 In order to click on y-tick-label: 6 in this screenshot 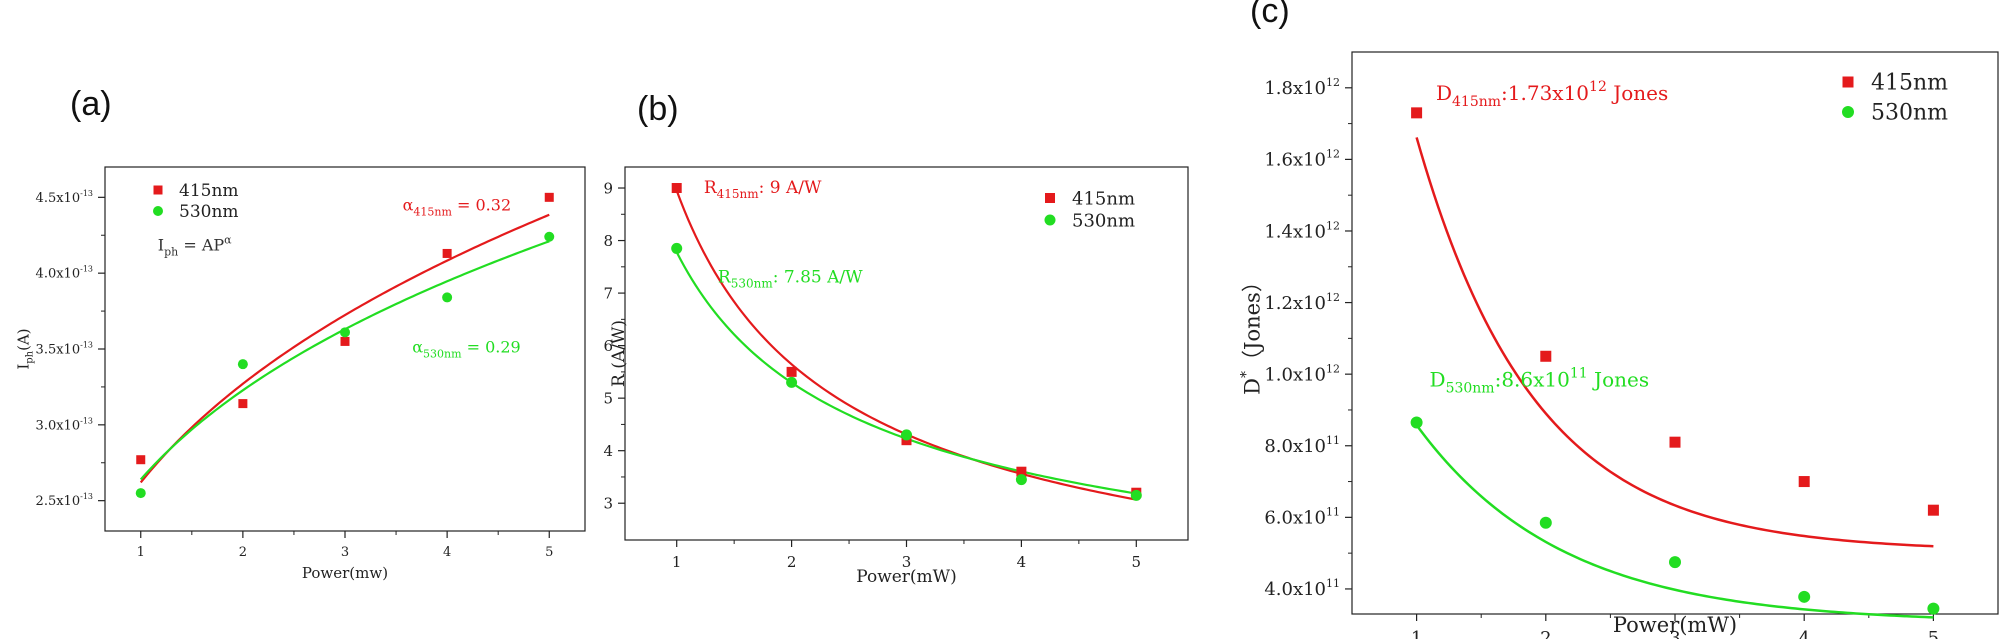, I will do `click(608, 346)`.